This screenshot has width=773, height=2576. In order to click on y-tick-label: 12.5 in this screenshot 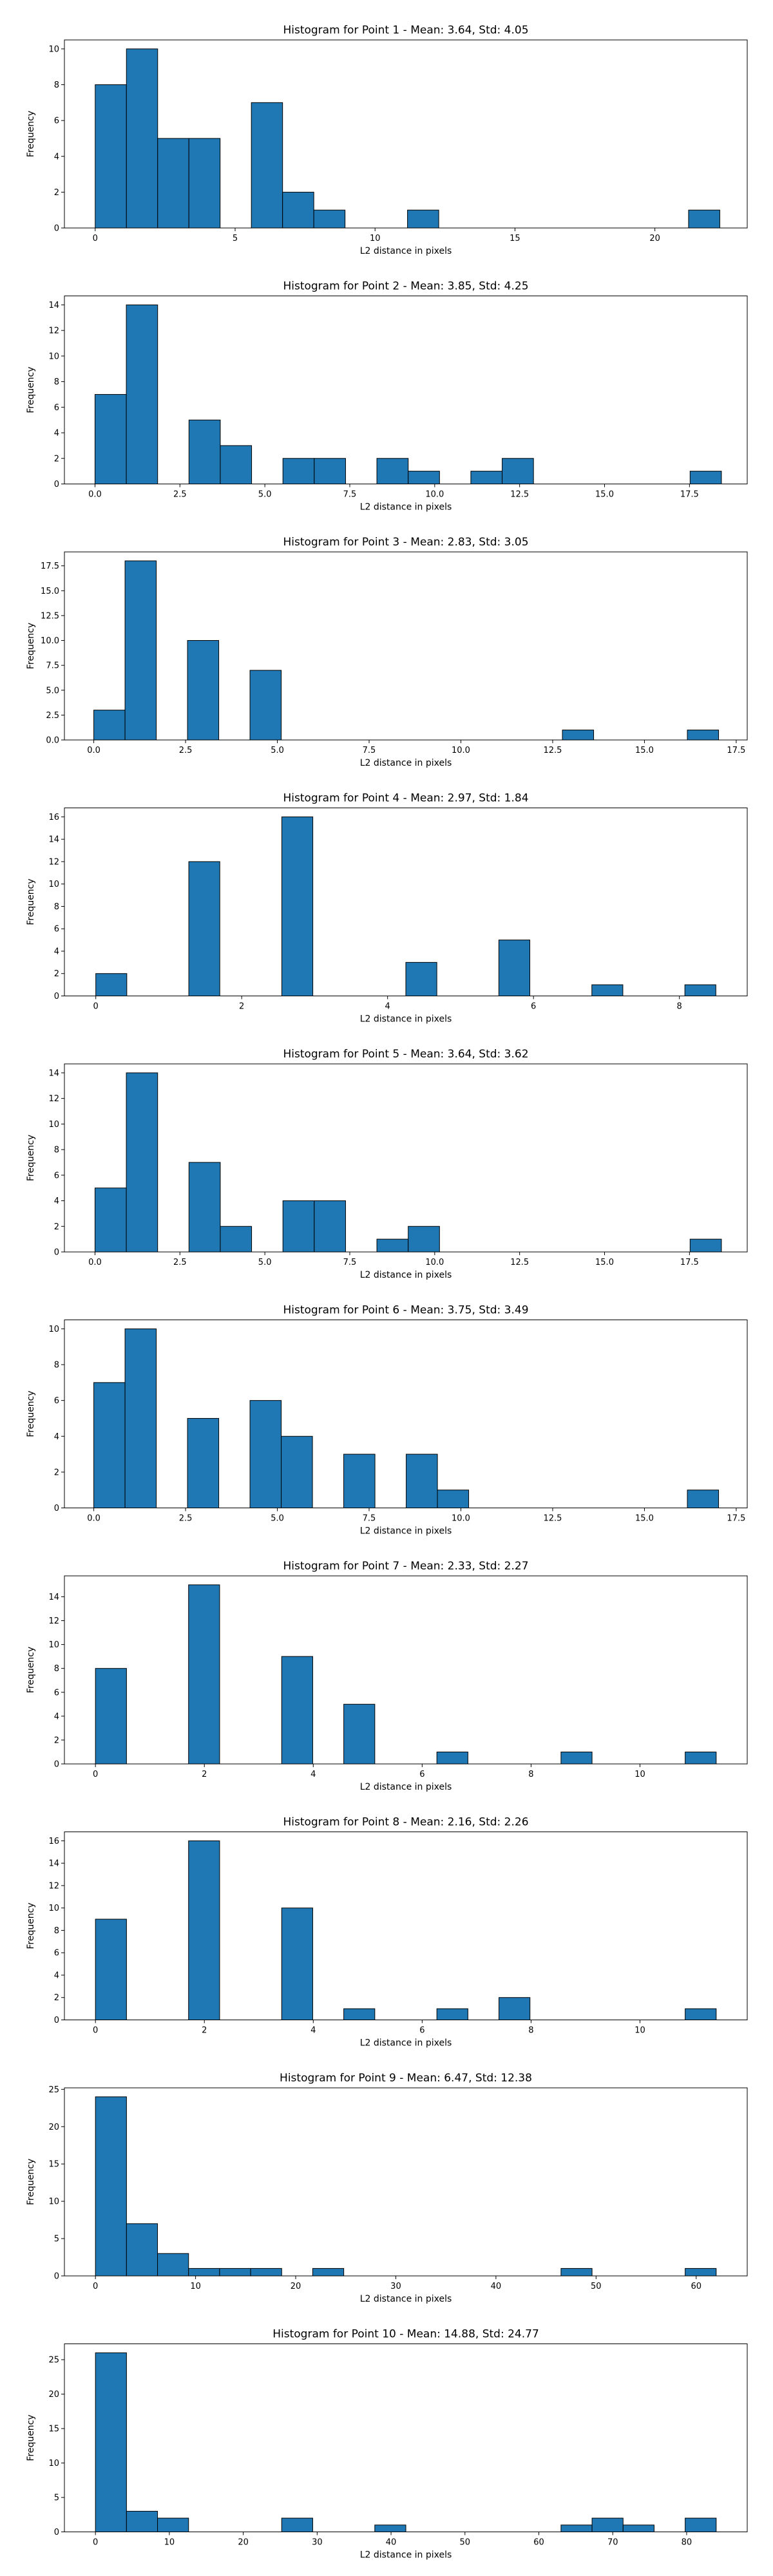, I will do `click(50, 616)`.